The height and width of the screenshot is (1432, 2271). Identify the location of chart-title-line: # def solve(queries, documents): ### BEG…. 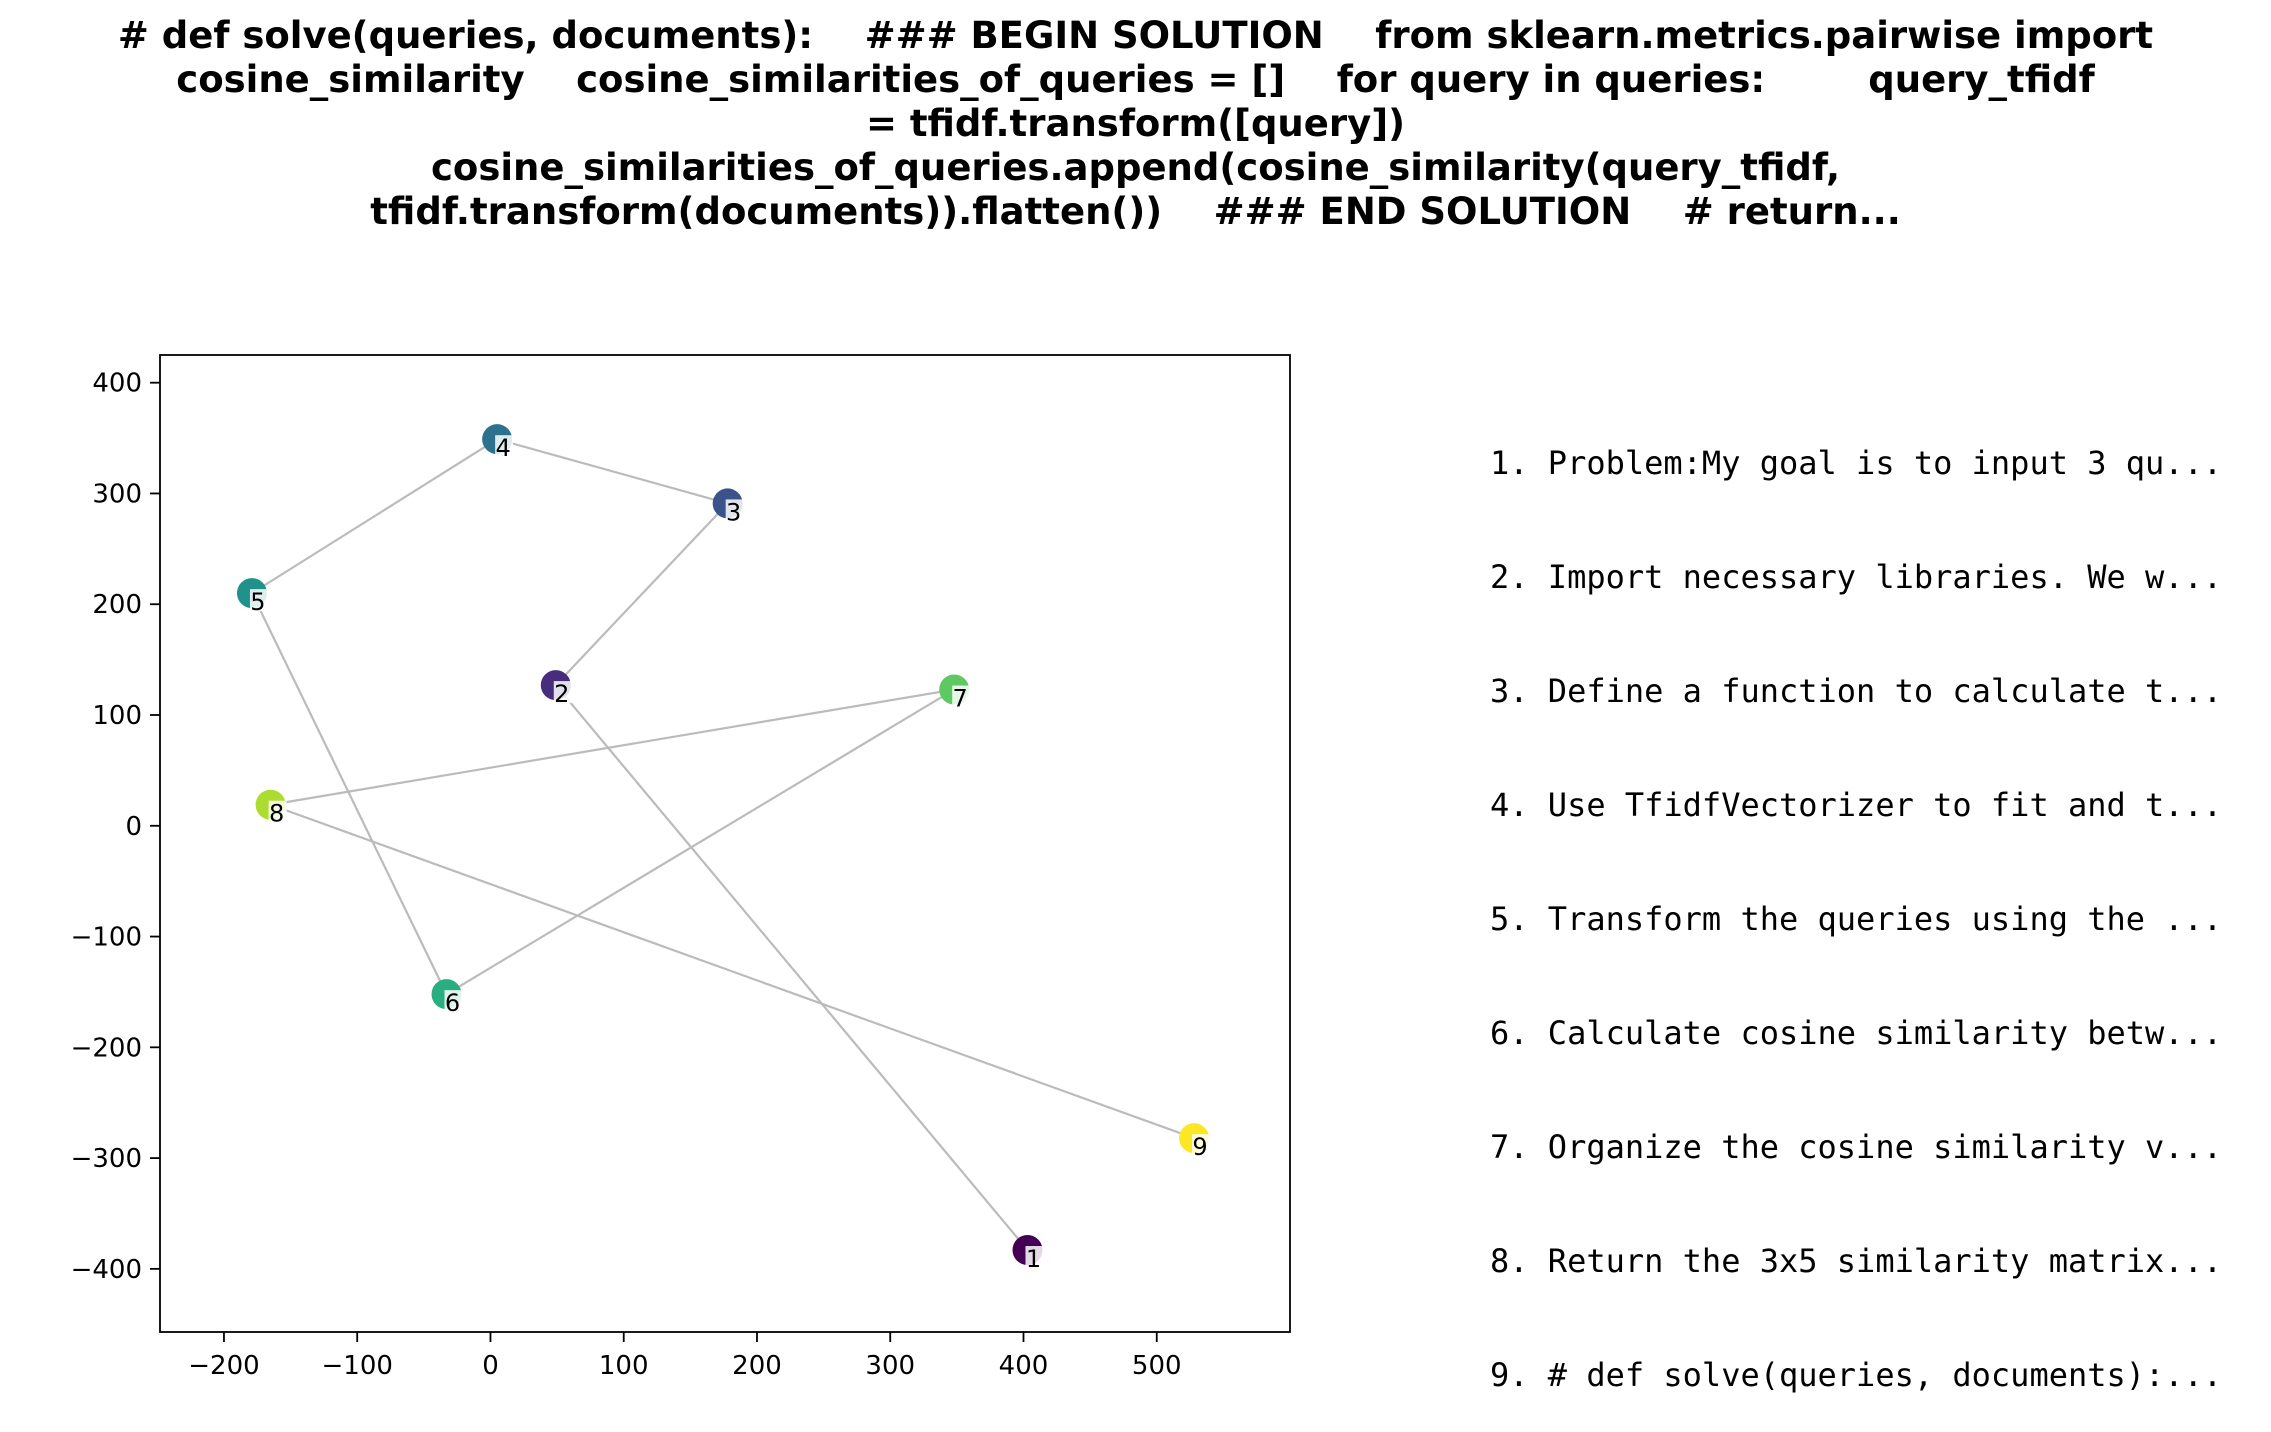
(1135, 35).